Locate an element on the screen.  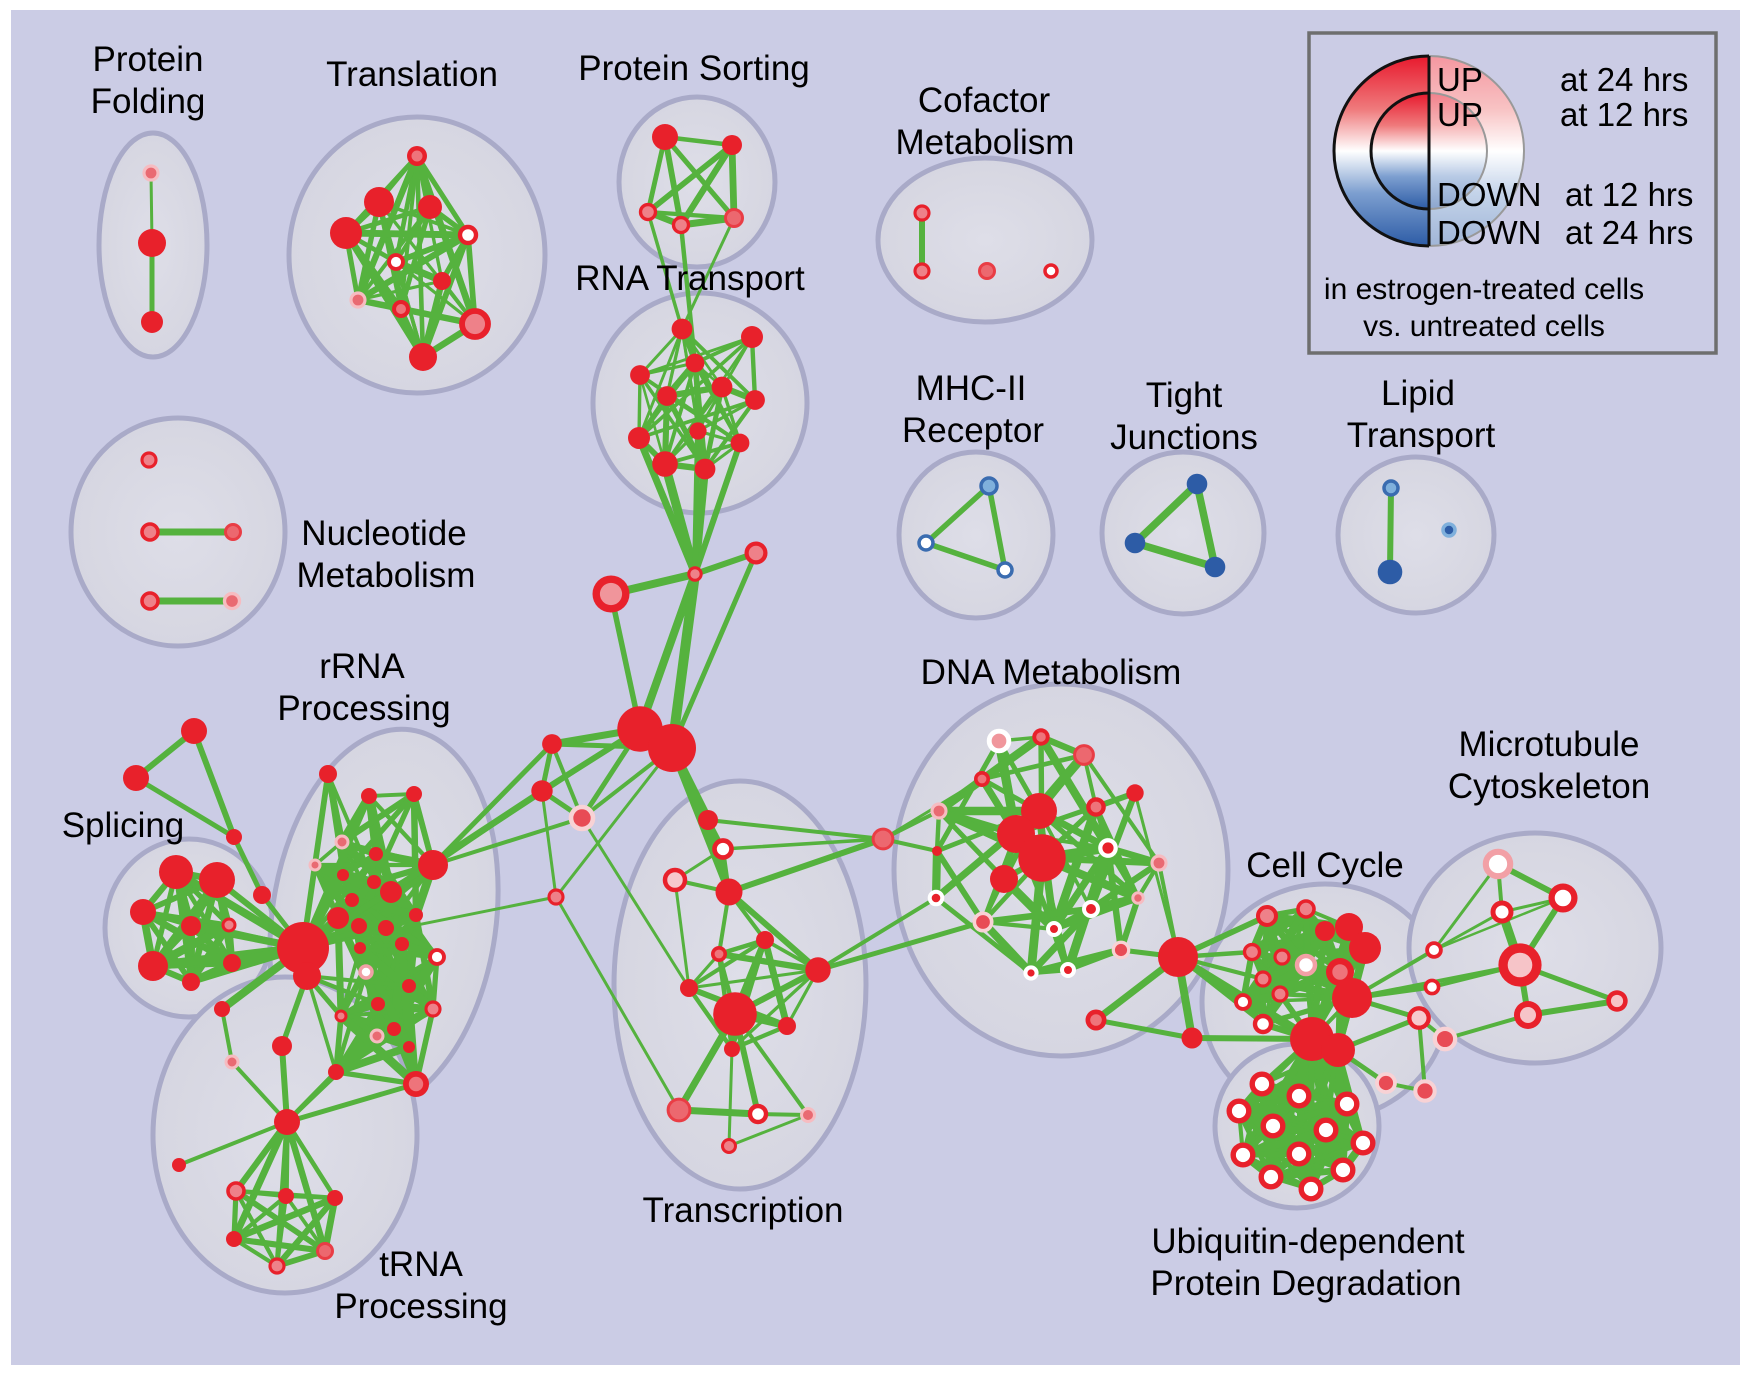
svg-text: in estrogen-treated cells is located at coordinates (1484, 289).